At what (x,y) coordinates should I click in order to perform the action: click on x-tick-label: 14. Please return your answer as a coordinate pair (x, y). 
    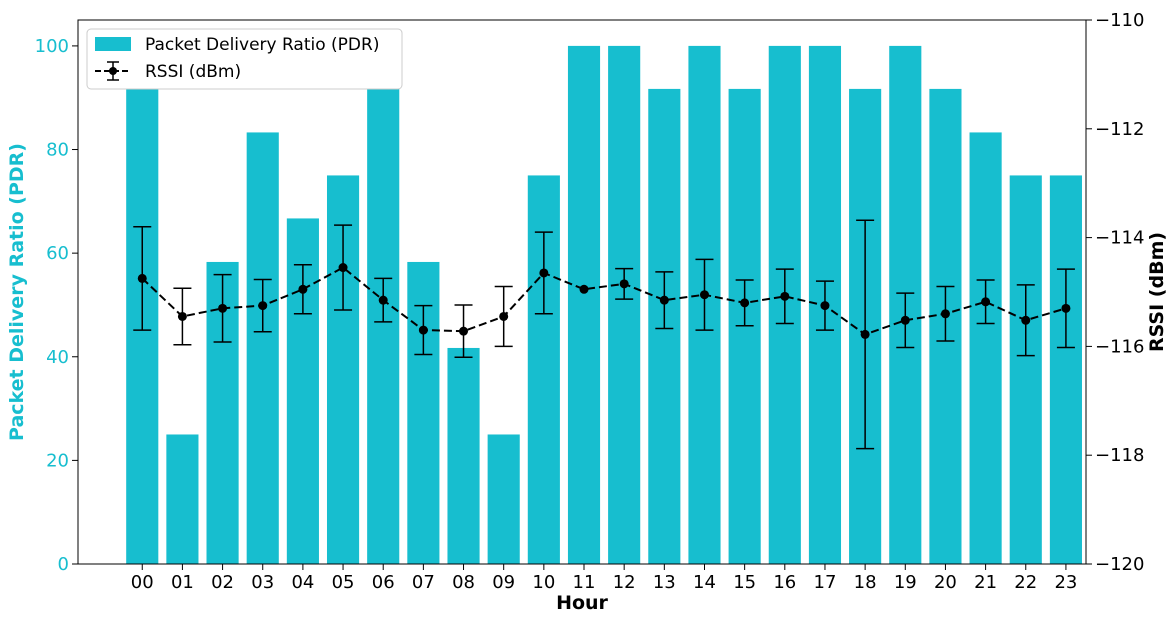
    Looking at the image, I should click on (704, 582).